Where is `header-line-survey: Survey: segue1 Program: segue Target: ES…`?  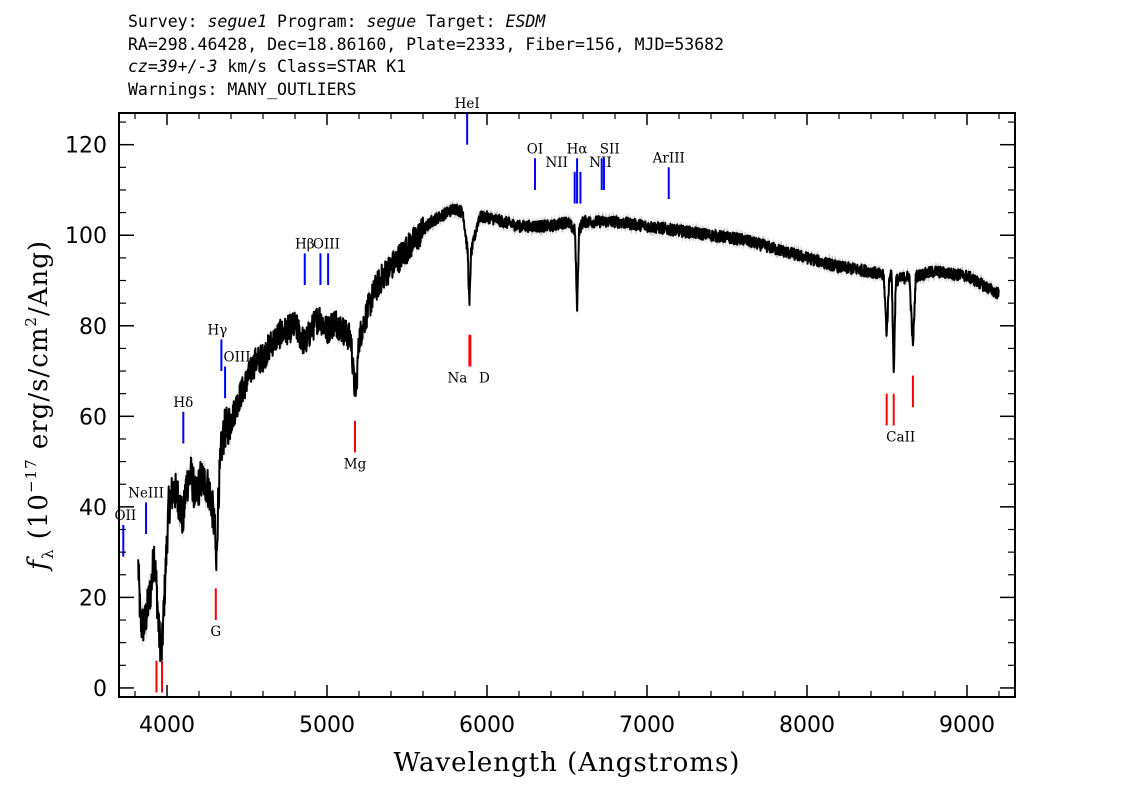
header-line-survey: Survey: segue1 Program: segue Target: ES… is located at coordinates (426, 22).